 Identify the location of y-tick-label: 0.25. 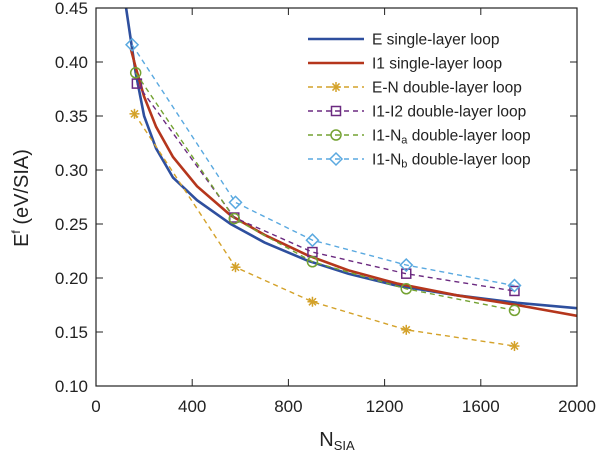
(71, 224).